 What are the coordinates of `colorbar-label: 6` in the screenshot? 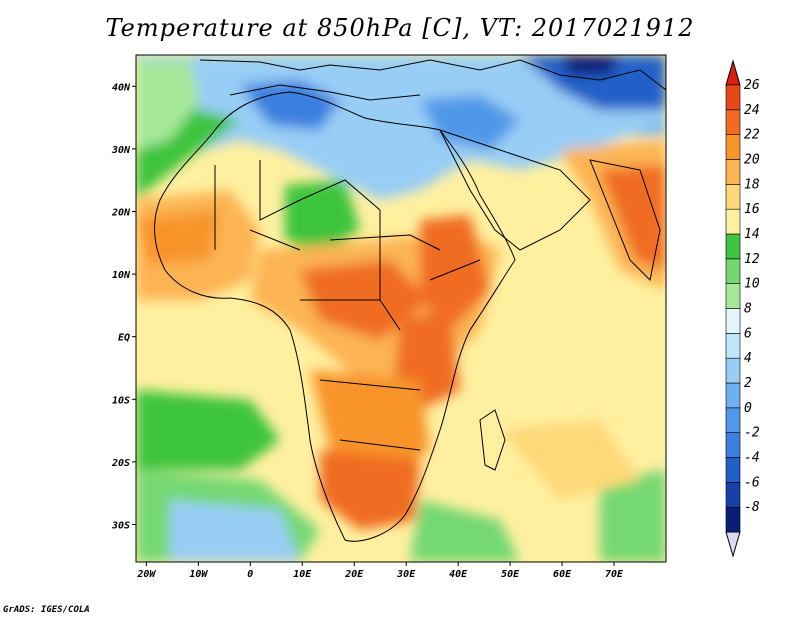 It's located at (748, 333).